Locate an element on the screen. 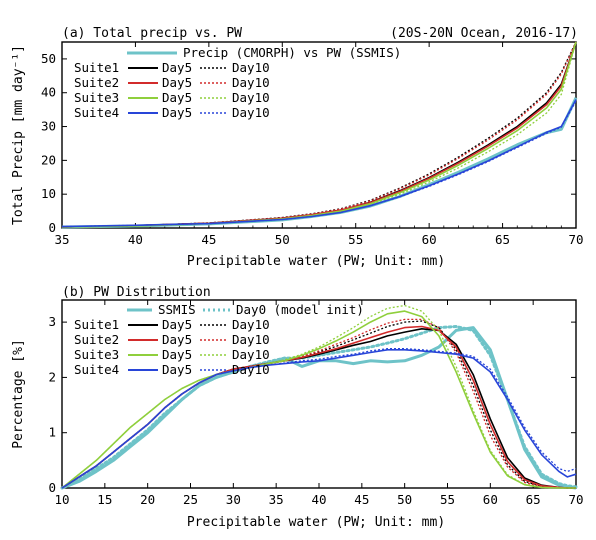 Image resolution: width=596 pixels, height=540 pixels. panel-a-x-tick-label: 60 is located at coordinates (429, 239).